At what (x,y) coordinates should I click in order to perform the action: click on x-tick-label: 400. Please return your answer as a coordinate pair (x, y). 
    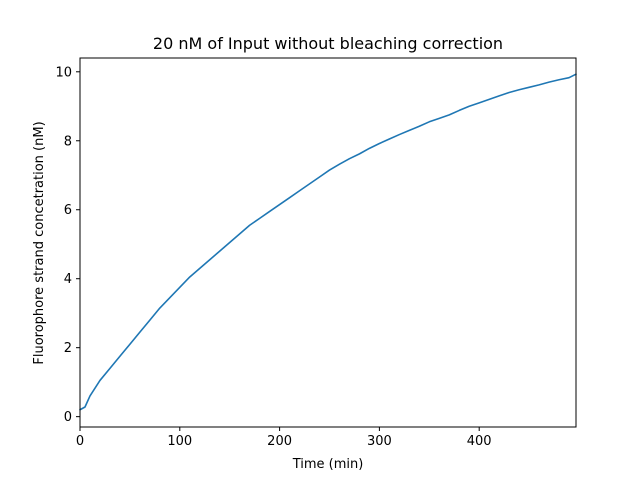
    Looking at the image, I should click on (479, 441).